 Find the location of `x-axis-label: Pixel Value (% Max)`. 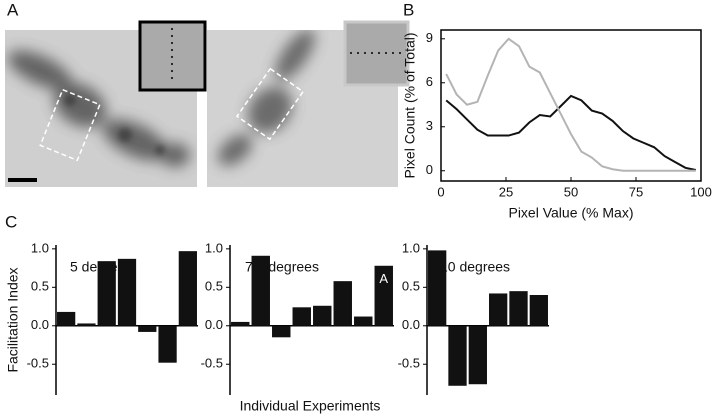

x-axis-label: Pixel Value (% Max) is located at coordinates (570, 213).